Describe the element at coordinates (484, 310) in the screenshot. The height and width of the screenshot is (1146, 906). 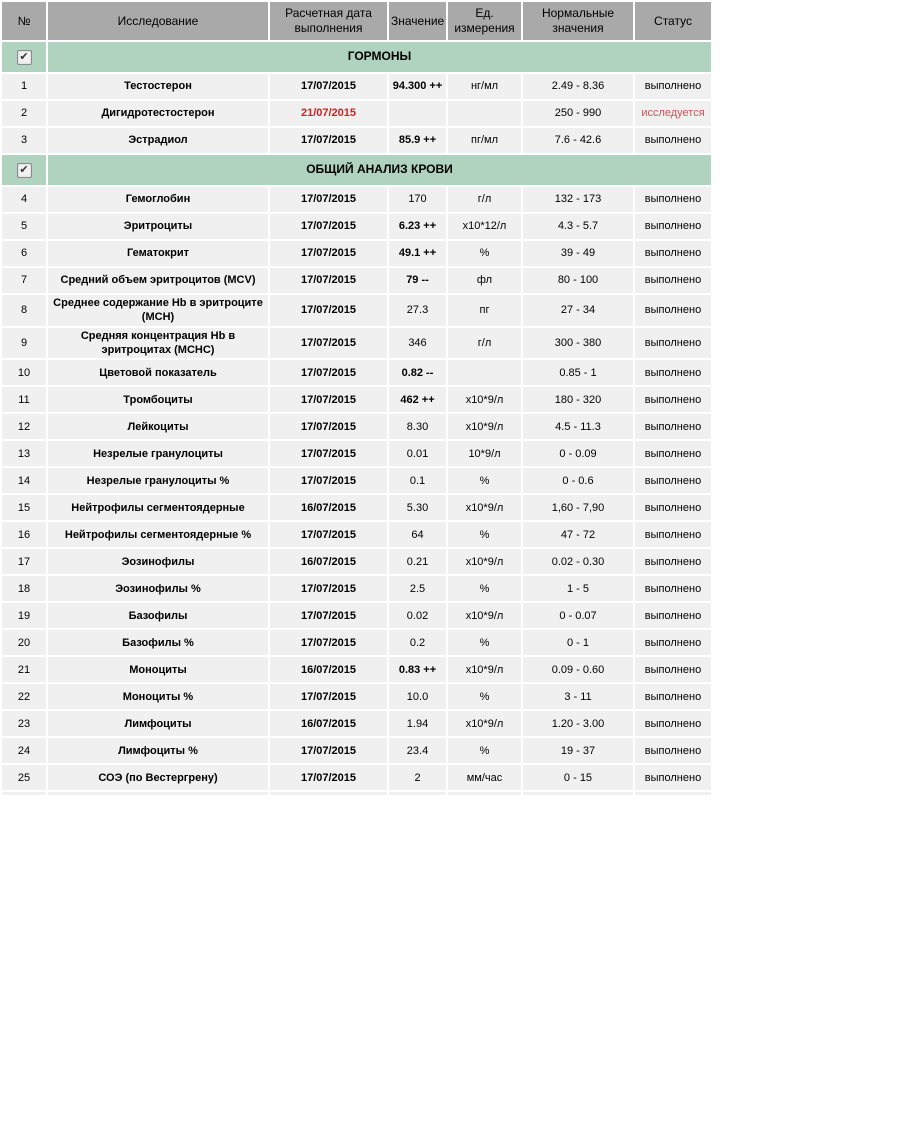
I see `row-unit: пг` at that location.